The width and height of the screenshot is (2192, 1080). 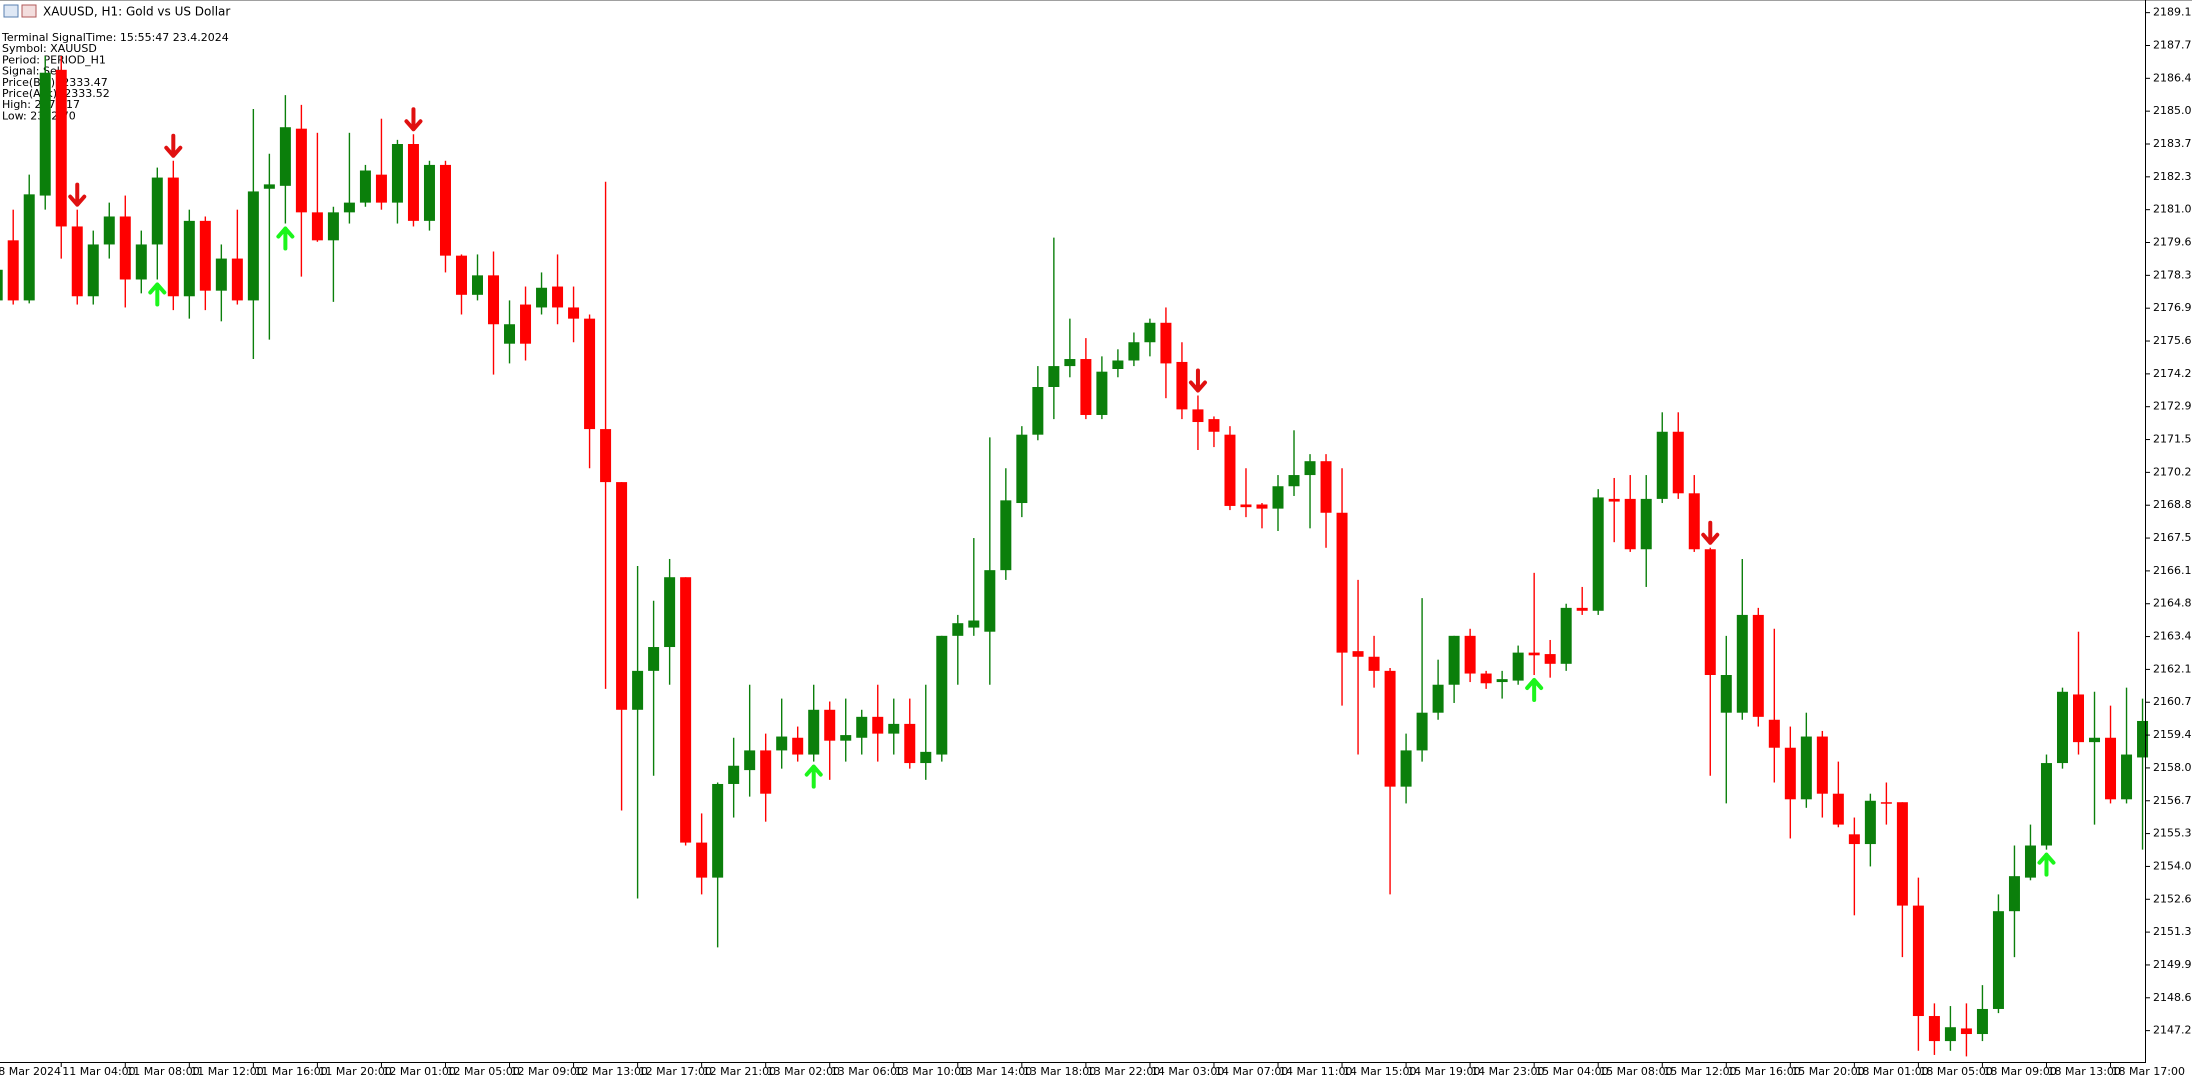 What do you see at coordinates (2172, 143) in the screenshot?
I see `y-tick-label: 2183.70` at bounding box center [2172, 143].